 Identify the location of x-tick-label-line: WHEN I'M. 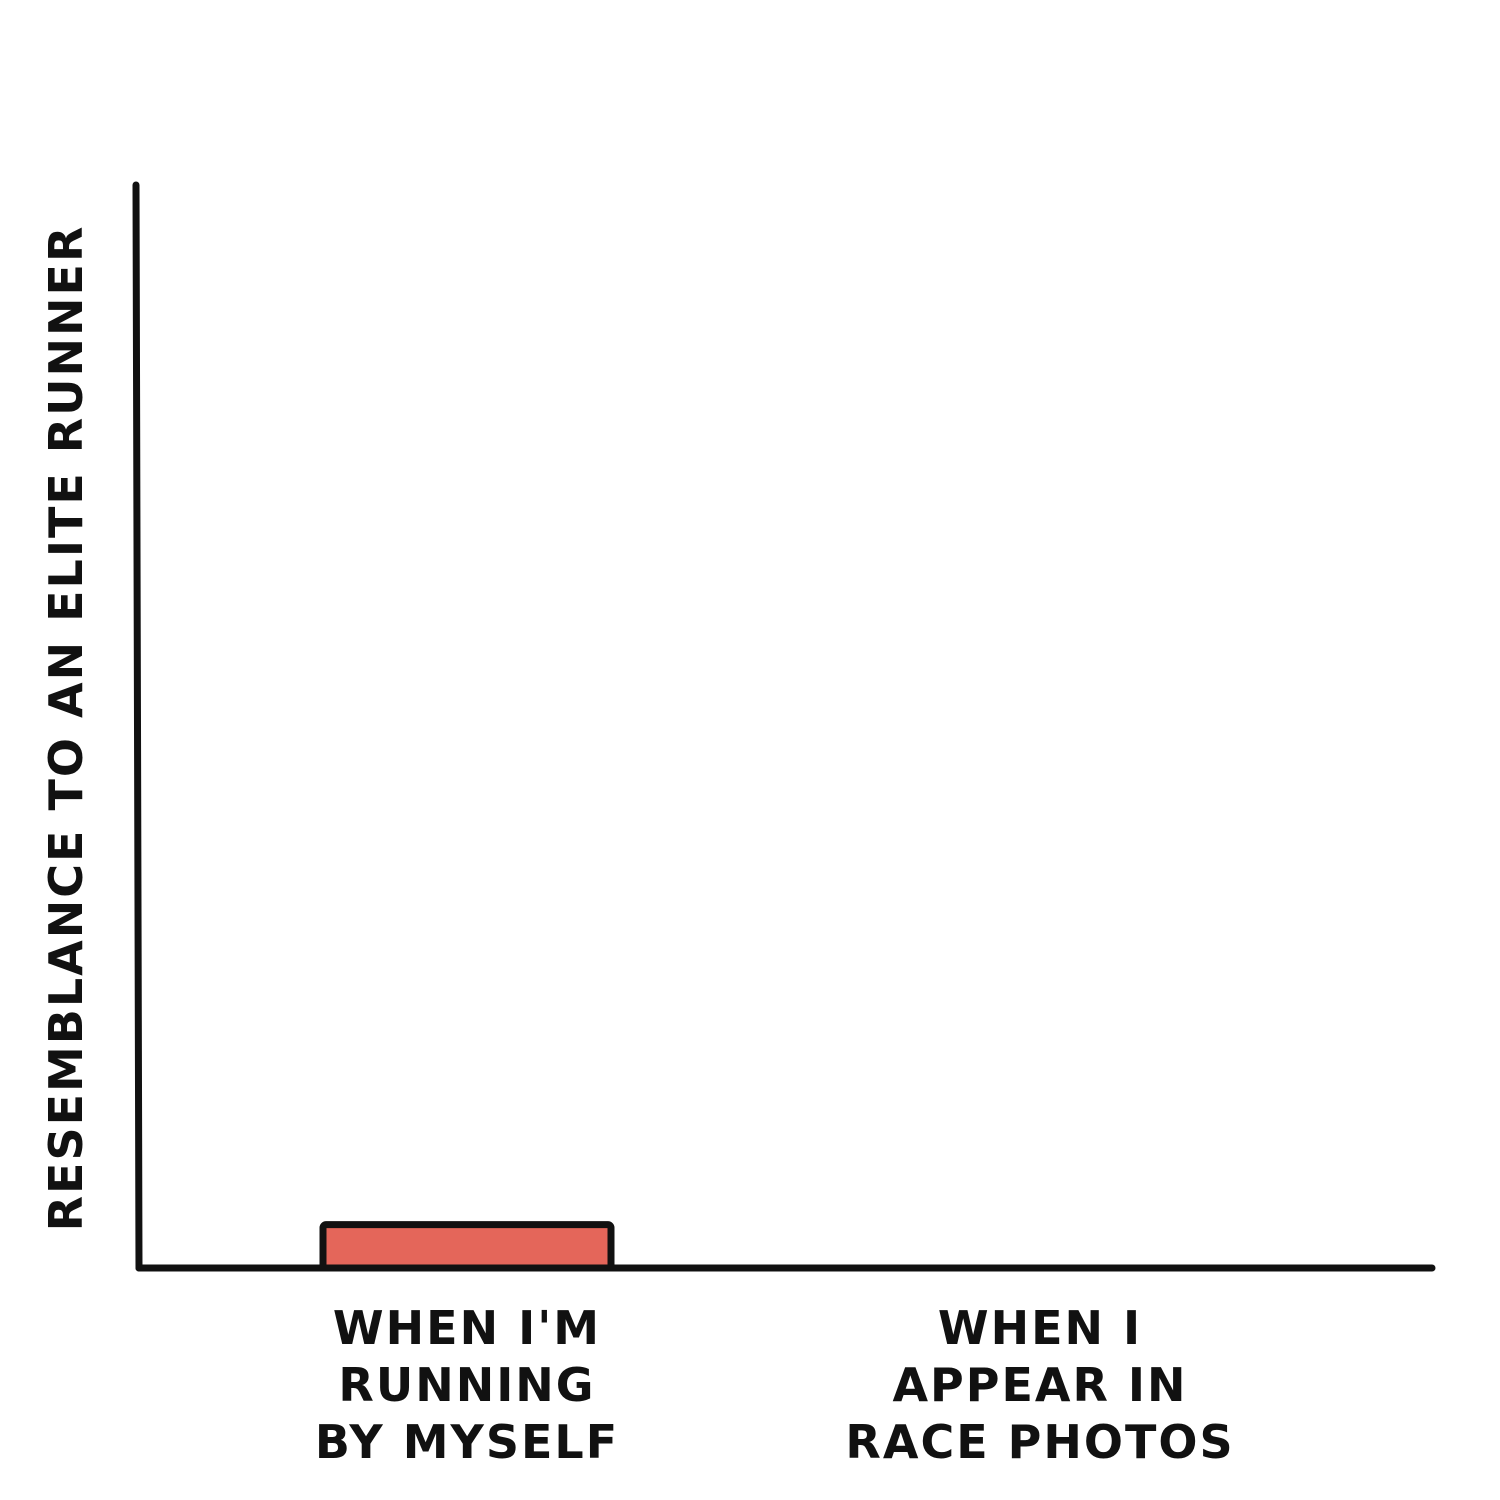
(467, 1328).